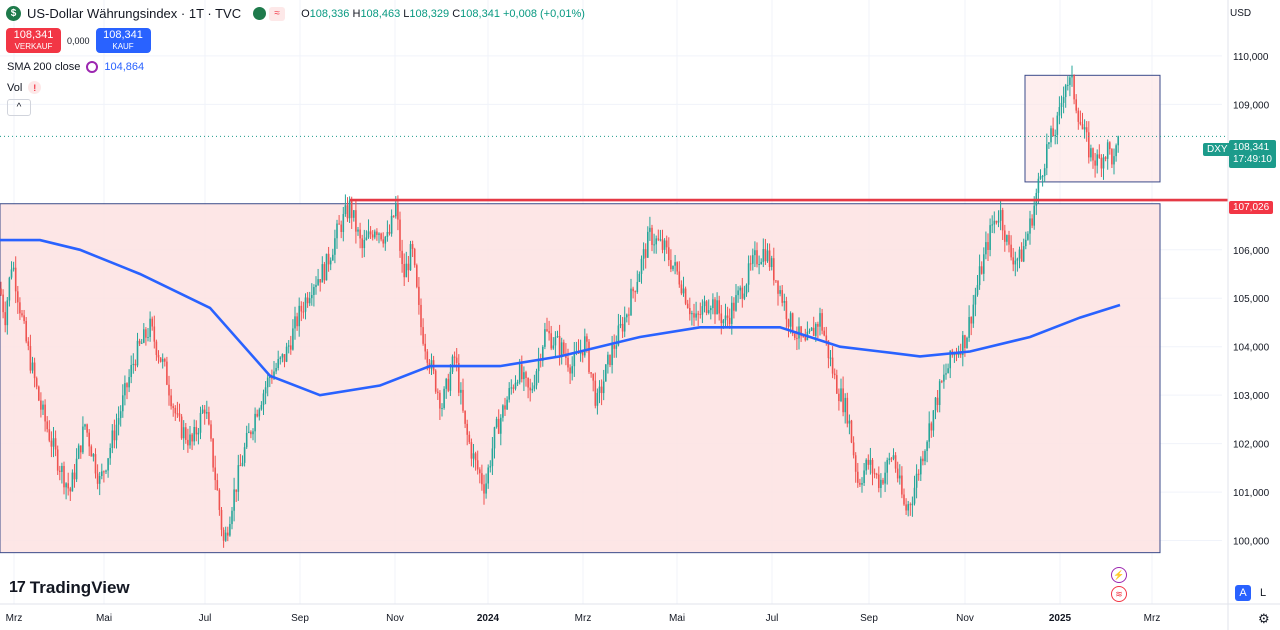 Image resolution: width=1280 pixels, height=630 pixels. Describe the element at coordinates (300, 618) in the screenshot. I see `x-tick-label: Sep` at that location.